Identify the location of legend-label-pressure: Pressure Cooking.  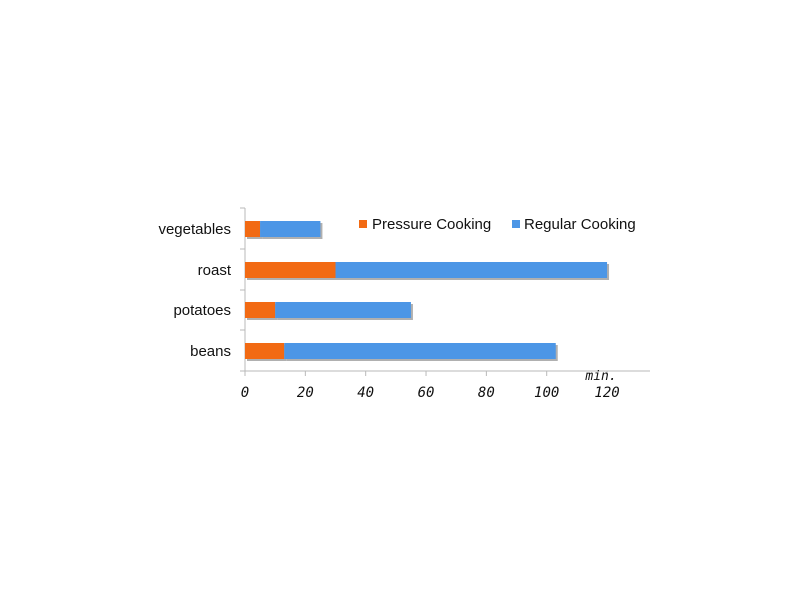
(431, 224).